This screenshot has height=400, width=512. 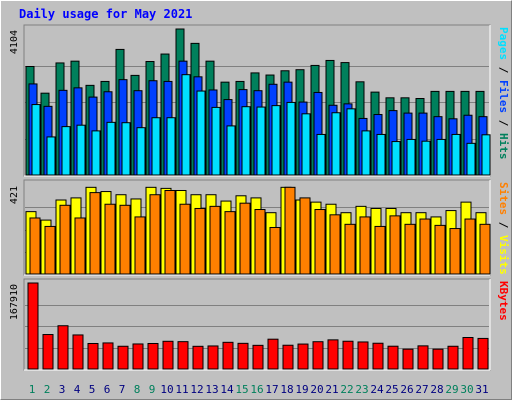 What do you see at coordinates (107, 389) in the screenshot?
I see `day-label-6: 6` at bounding box center [107, 389].